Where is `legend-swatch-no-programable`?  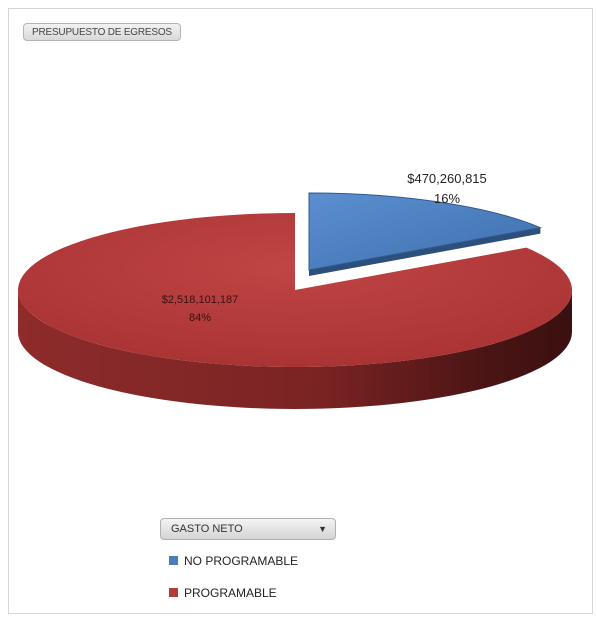
legend-swatch-no-programable is located at coordinates (173, 561).